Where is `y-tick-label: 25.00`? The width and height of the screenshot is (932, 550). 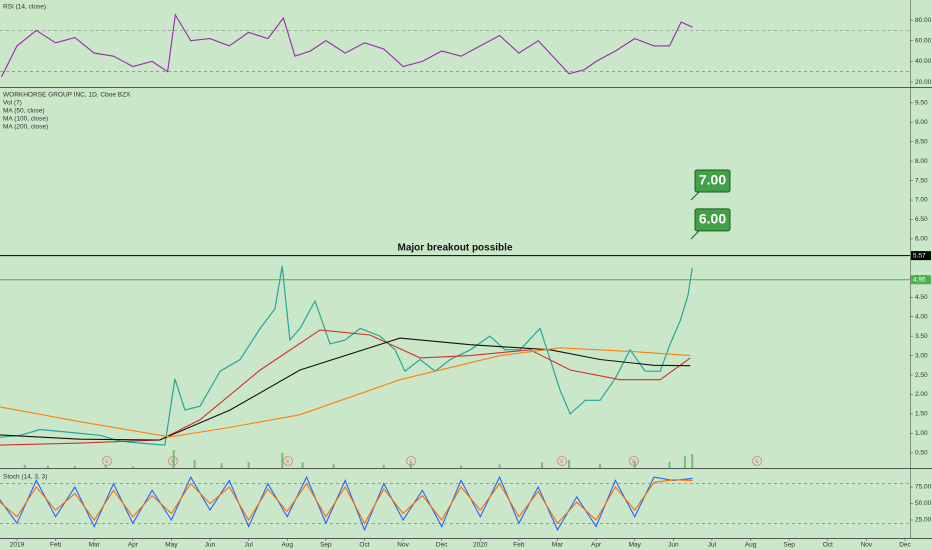 y-tick-label: 25.00 is located at coordinates (923, 520).